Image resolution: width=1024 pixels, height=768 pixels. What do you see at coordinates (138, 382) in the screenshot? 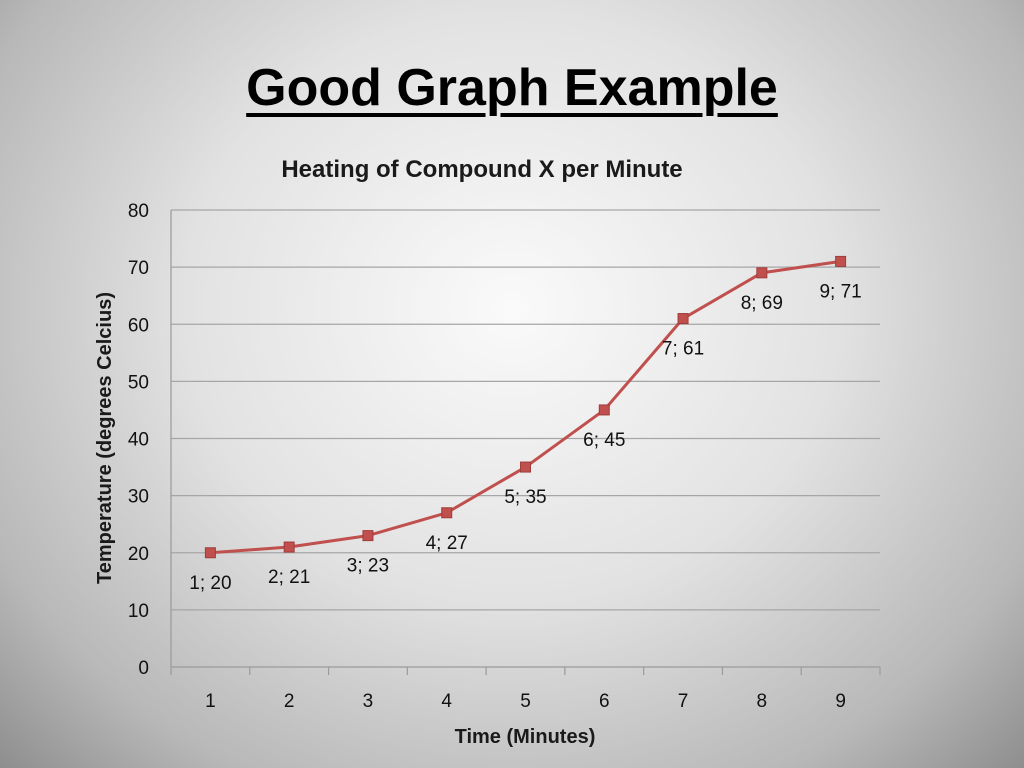
I see `y-tick-label: 50` at bounding box center [138, 382].